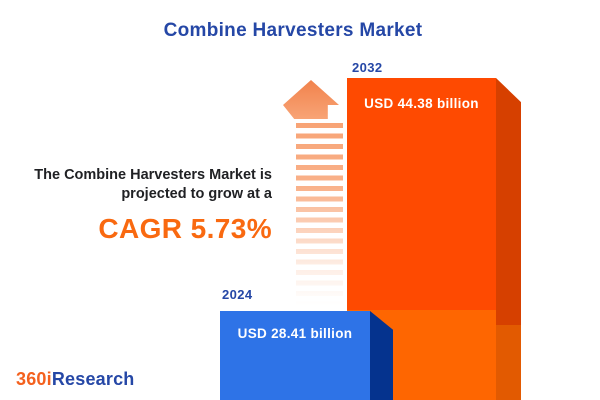  What do you see at coordinates (237, 294) in the screenshot?
I see `bar-2024-year-label: 2024` at bounding box center [237, 294].